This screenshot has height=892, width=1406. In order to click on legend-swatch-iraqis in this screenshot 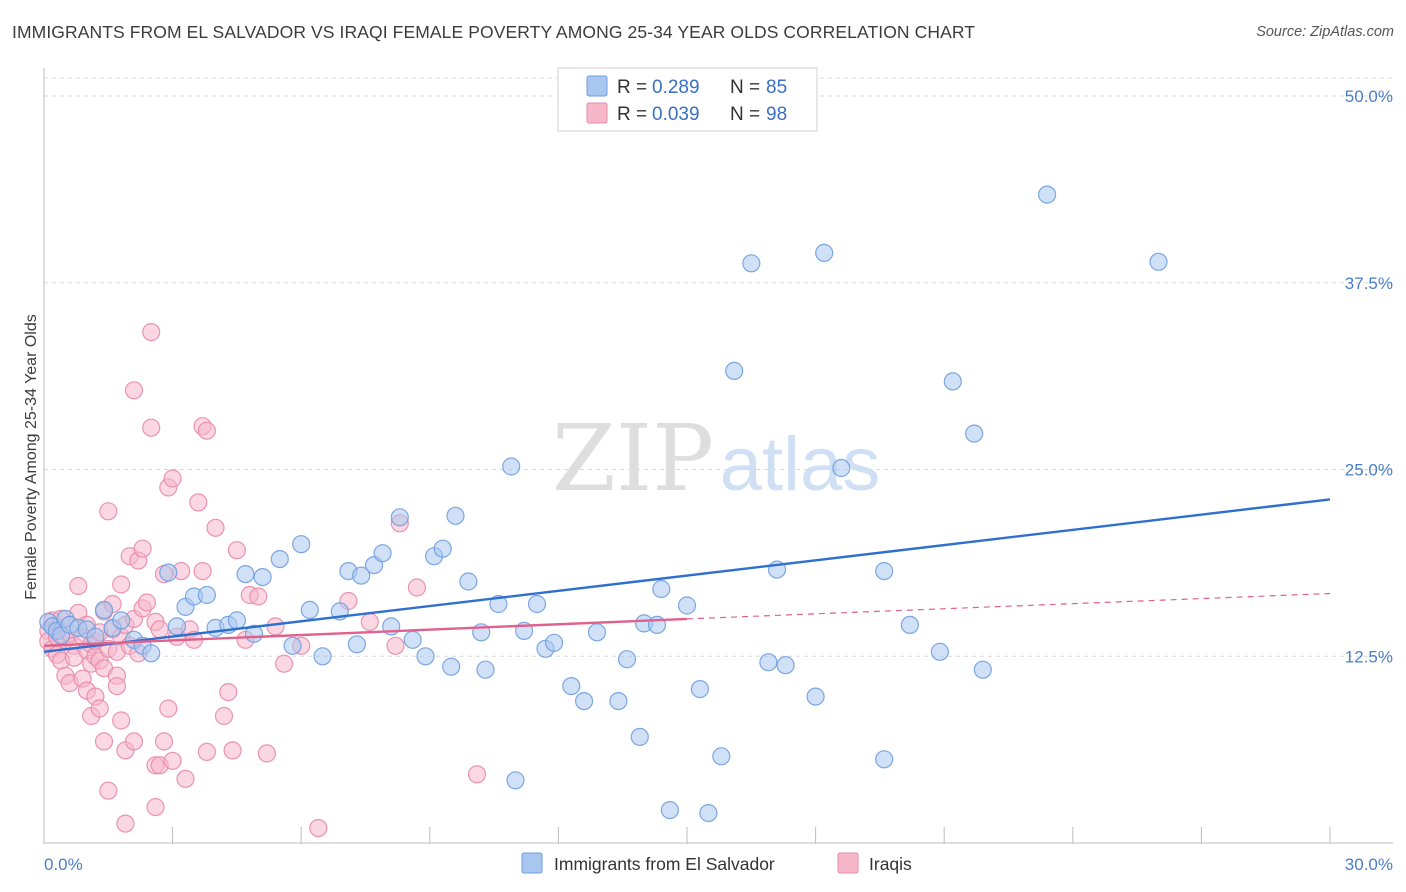, I will do `click(597, 113)`.